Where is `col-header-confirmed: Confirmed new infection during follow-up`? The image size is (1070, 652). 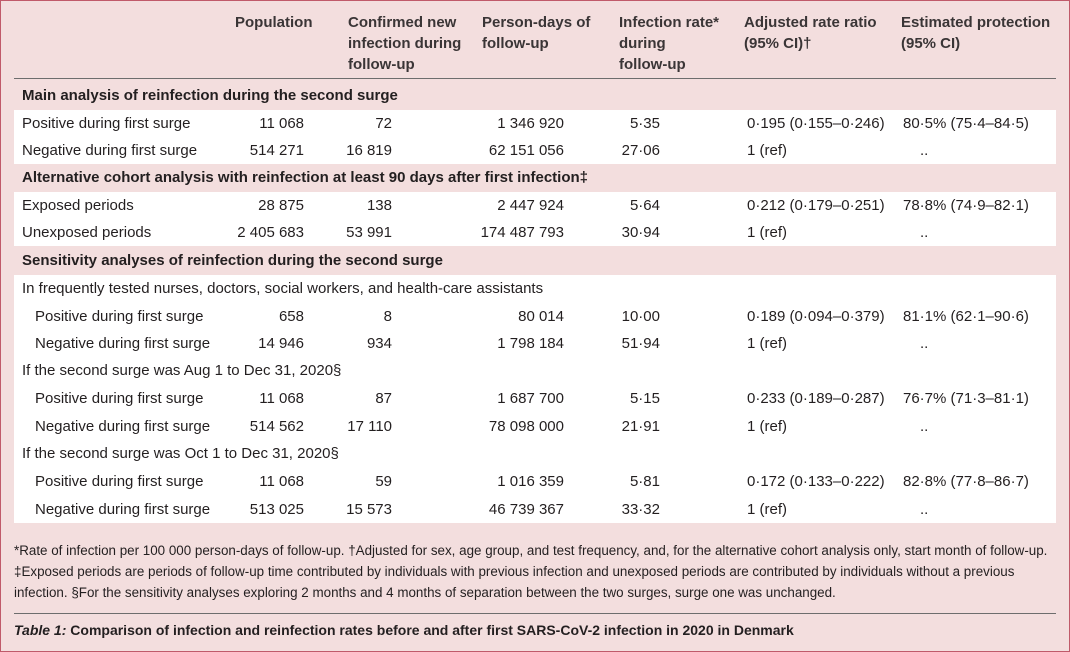
col-header-confirmed: Confirmed new infection during follow-up is located at coordinates (405, 43).